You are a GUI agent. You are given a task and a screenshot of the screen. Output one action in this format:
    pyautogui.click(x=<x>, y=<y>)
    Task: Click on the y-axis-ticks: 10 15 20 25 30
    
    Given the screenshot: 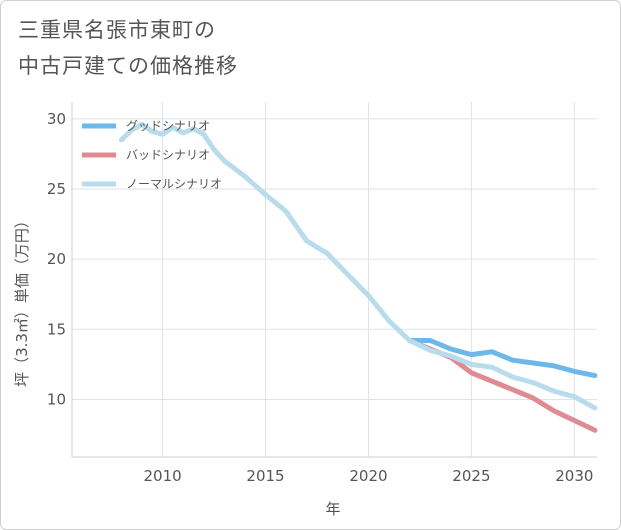 What is the action you would take?
    pyautogui.click(x=56, y=259)
    